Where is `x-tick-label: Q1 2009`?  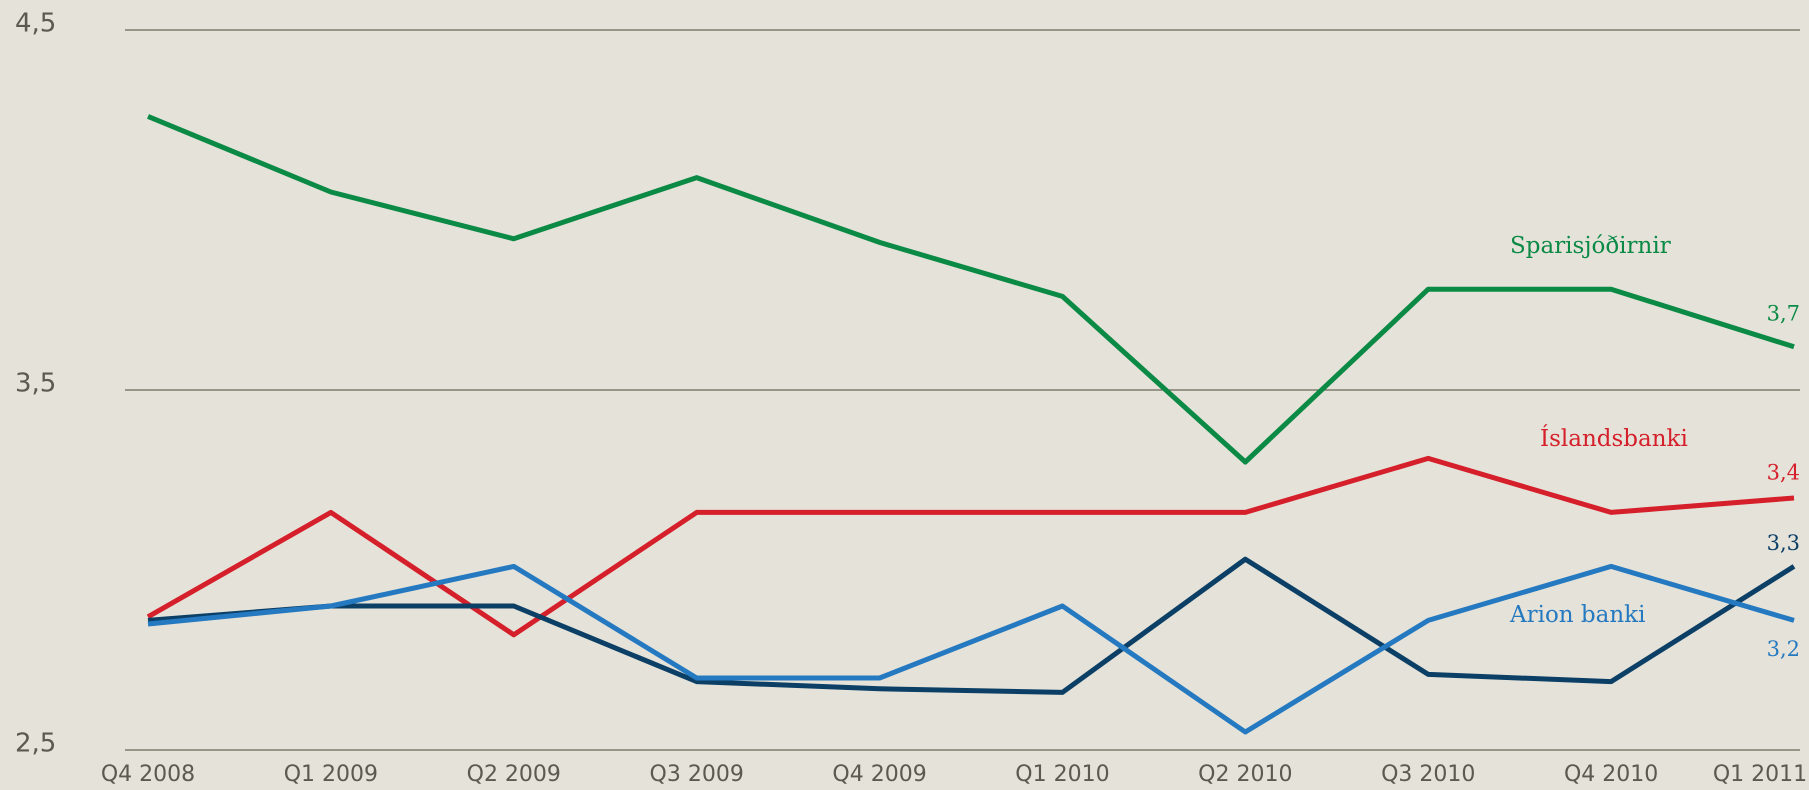
x-tick-label: Q1 2009 is located at coordinates (331, 774).